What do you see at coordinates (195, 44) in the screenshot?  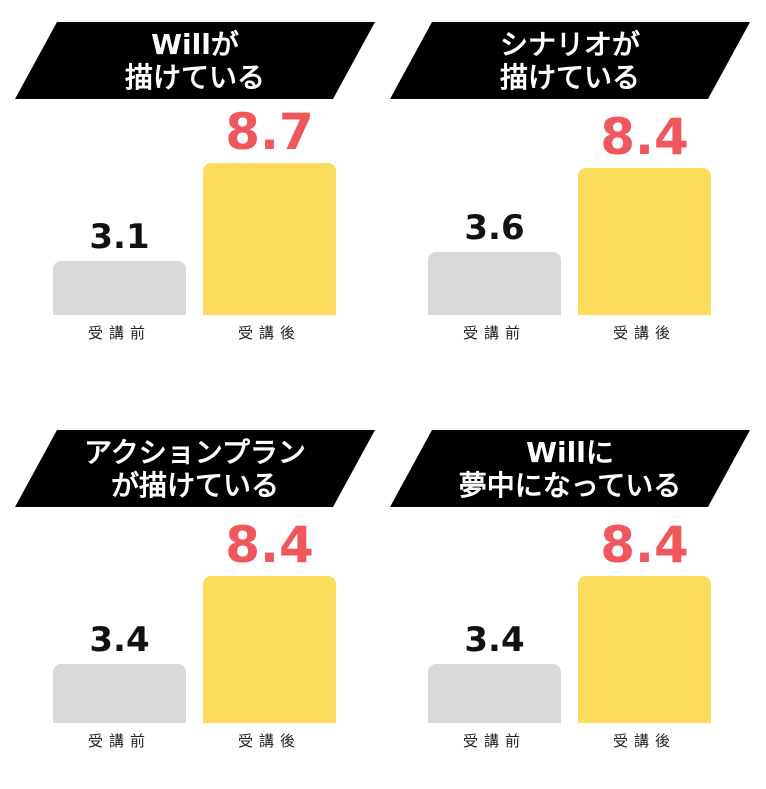 I see `chart-title-line-1: Willが` at bounding box center [195, 44].